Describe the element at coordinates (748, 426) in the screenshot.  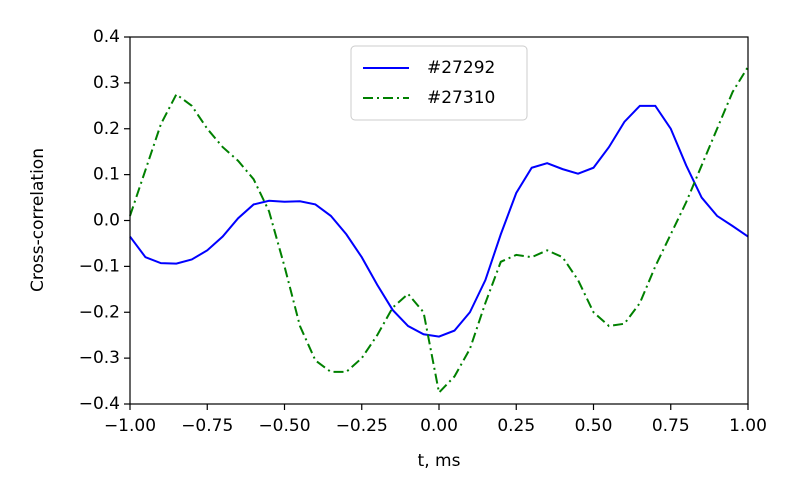
I see `x-tick-label: 1.00` at that location.